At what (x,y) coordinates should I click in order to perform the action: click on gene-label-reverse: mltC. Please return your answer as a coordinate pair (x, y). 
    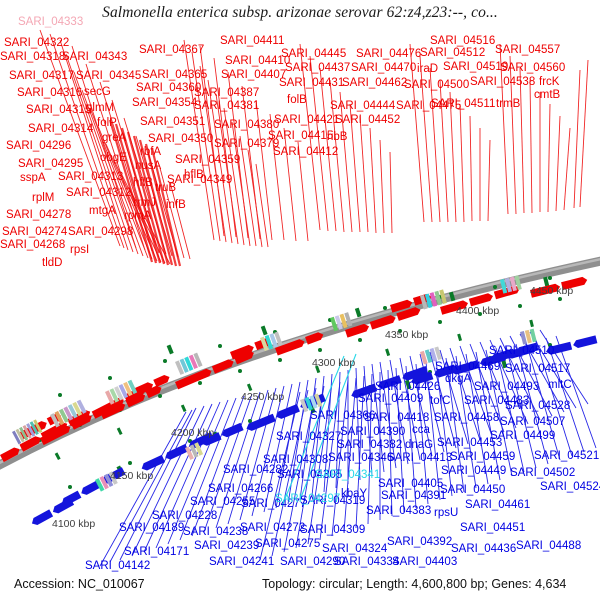
    Looking at the image, I should click on (560, 385).